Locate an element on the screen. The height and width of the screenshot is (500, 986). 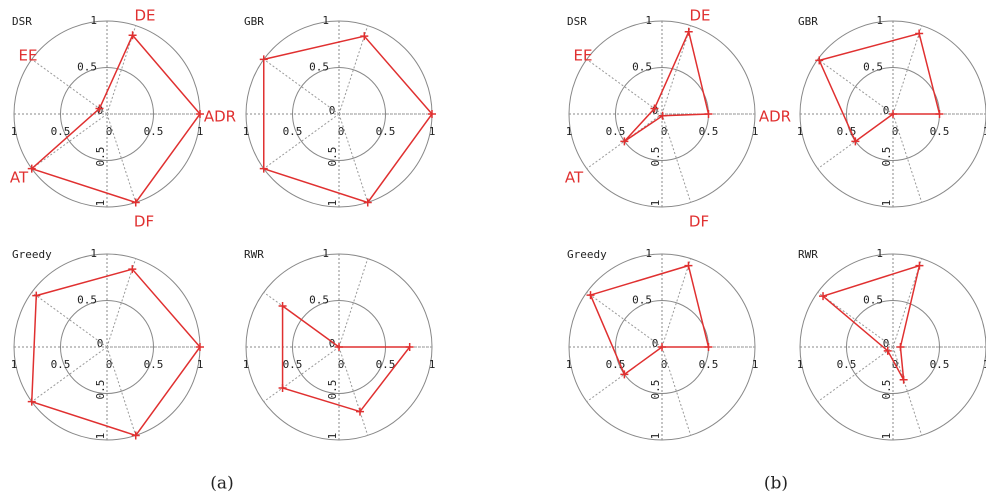
axis-label: EE is located at coordinates (583, 56).